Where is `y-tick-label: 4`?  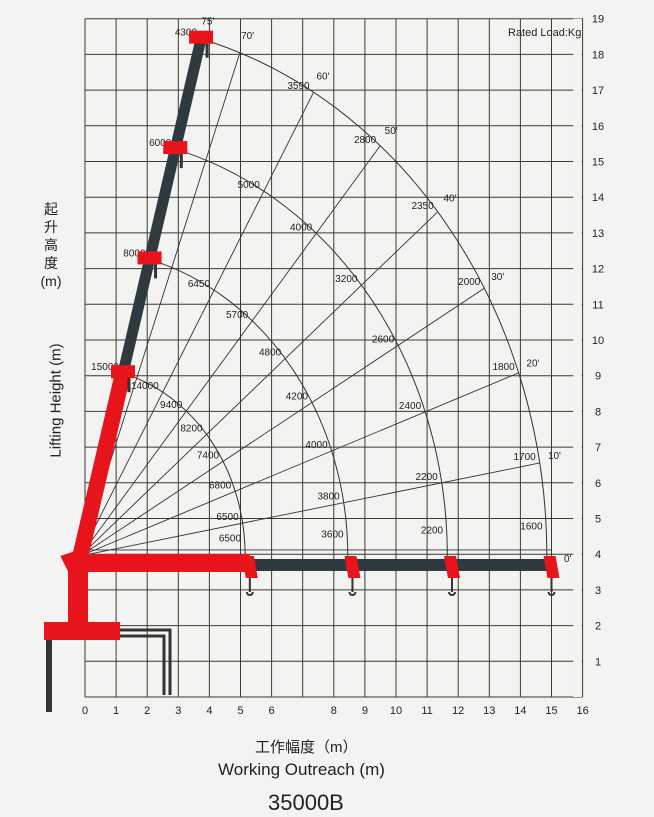
y-tick-label: 4 is located at coordinates (598, 555).